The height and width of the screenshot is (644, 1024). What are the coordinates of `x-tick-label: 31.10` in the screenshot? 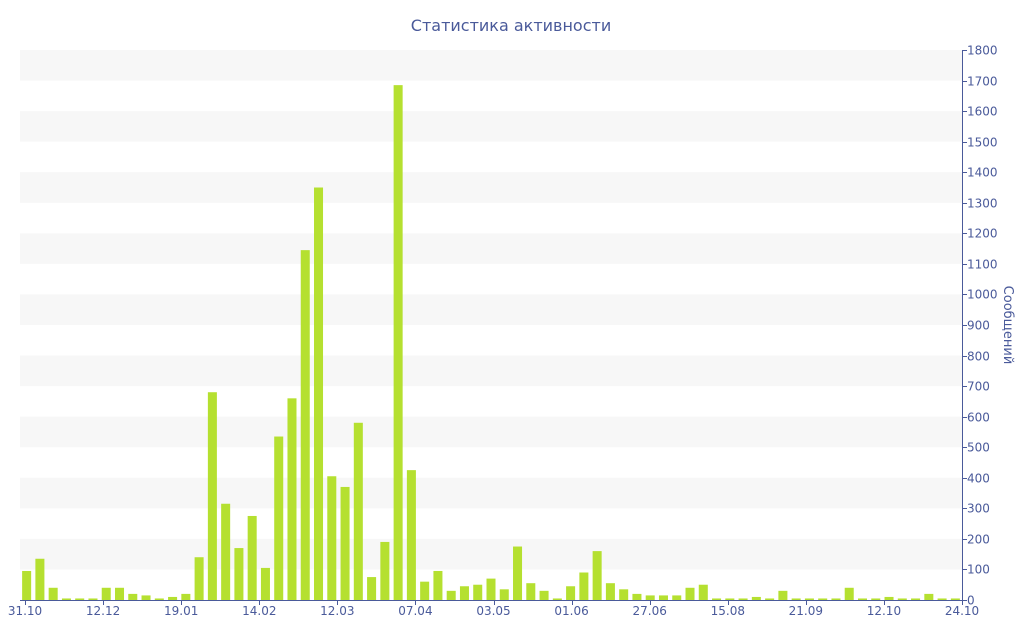 It's located at (25, 611).